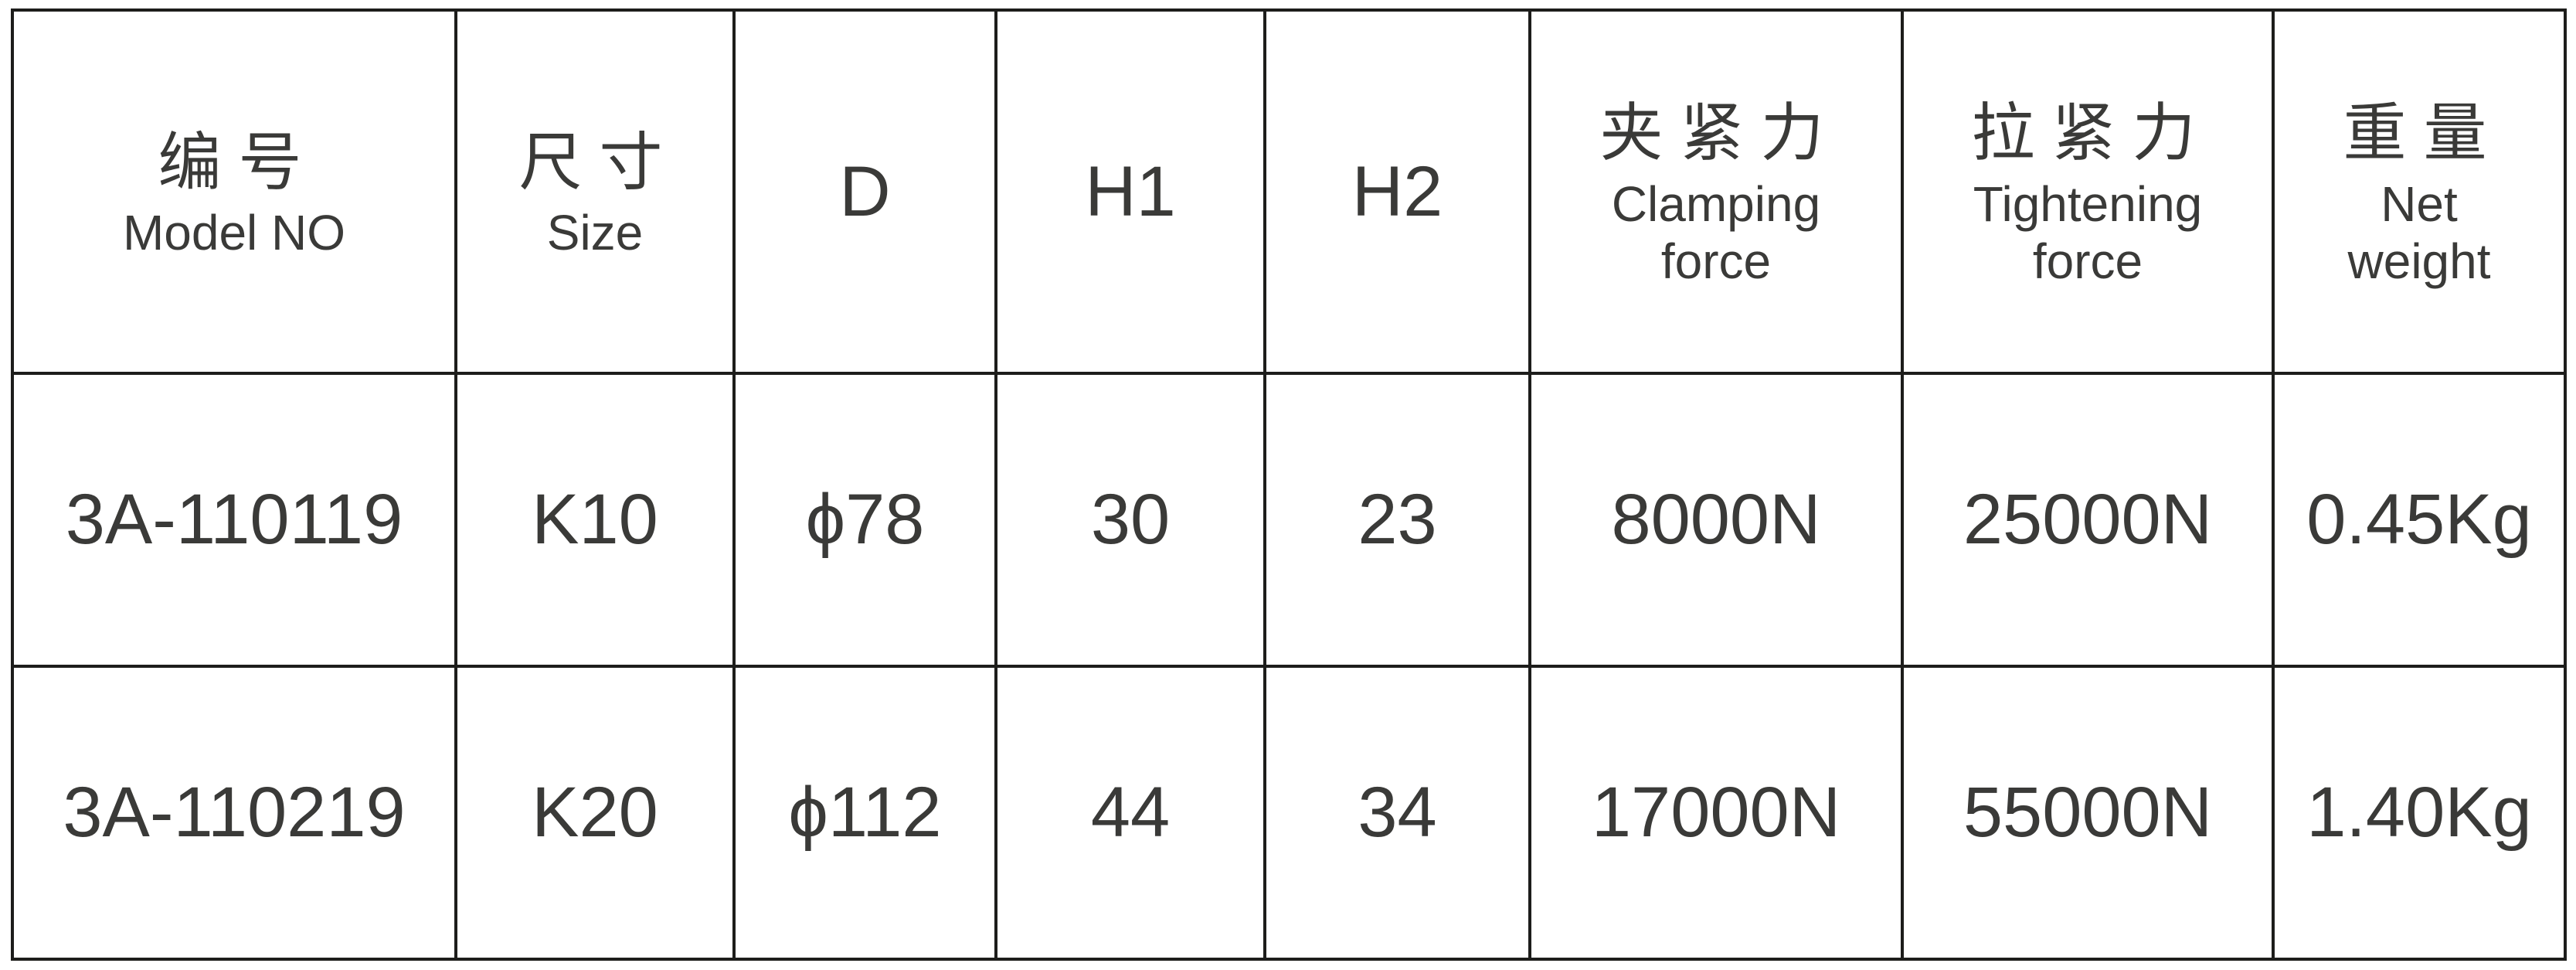 The image size is (2576, 970). I want to click on cell-h1: 30, so click(1130, 520).